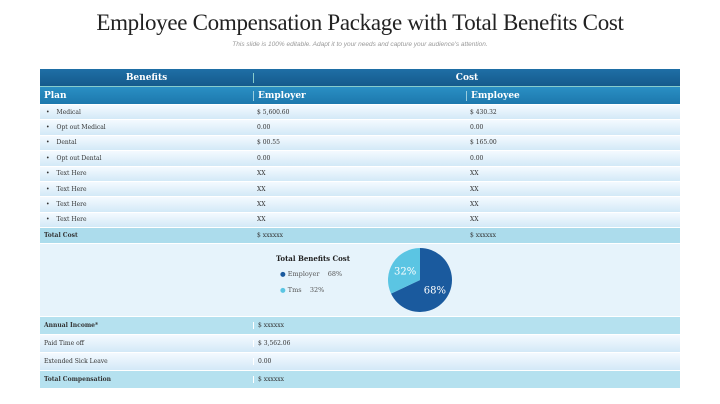 The width and height of the screenshot is (720, 404). What do you see at coordinates (483, 235) in the screenshot?
I see `total-cost-employee: $ xxxxxx` at bounding box center [483, 235].